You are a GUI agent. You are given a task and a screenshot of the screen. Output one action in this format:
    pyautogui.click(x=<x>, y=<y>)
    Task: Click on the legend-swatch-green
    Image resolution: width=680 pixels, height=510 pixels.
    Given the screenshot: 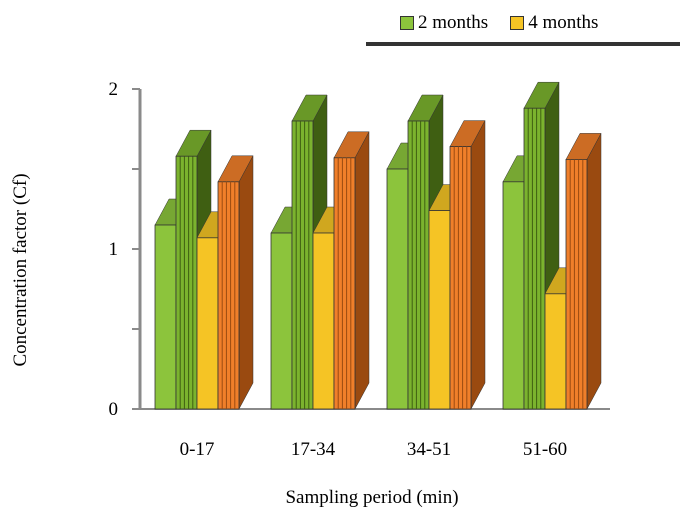 What is the action you would take?
    pyautogui.click(x=407, y=23)
    